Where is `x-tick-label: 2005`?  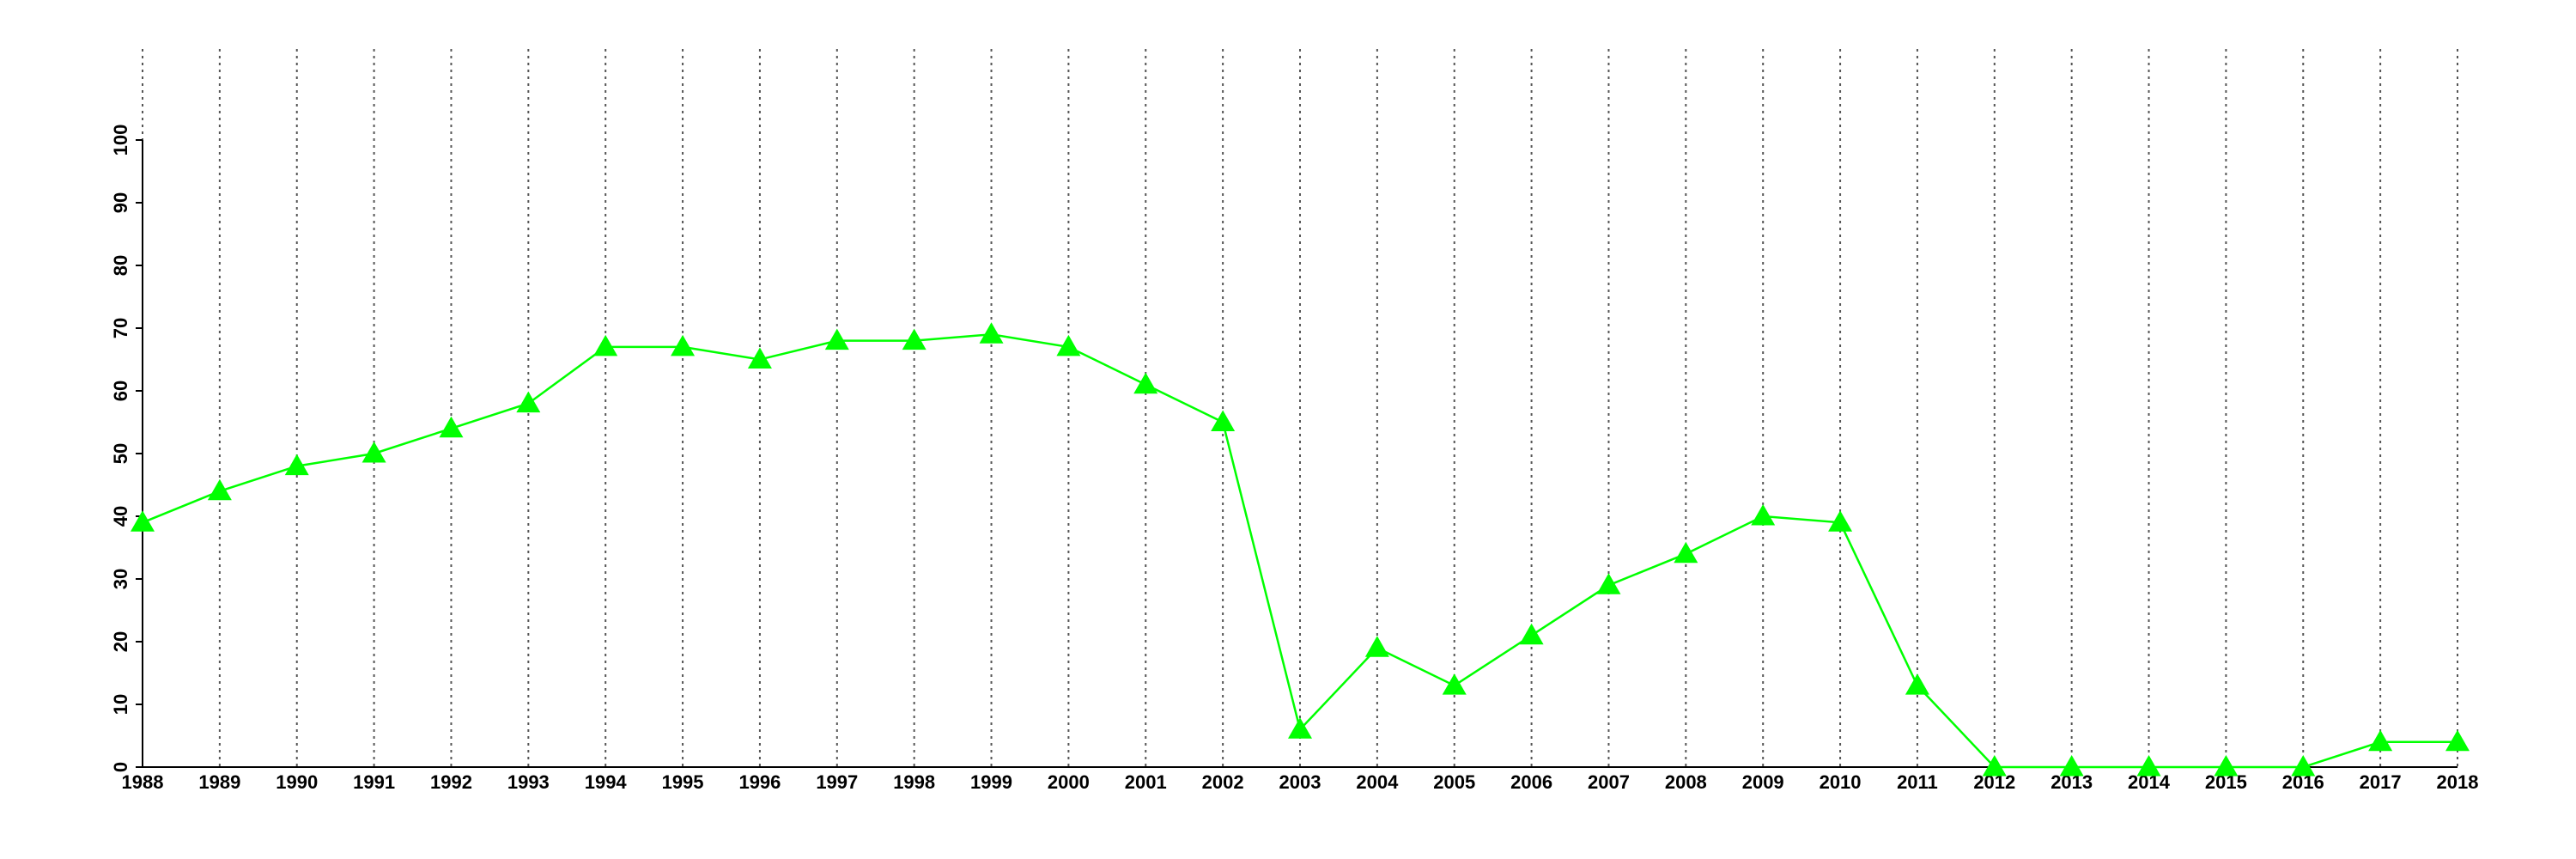 x-tick-label: 2005 is located at coordinates (1454, 782).